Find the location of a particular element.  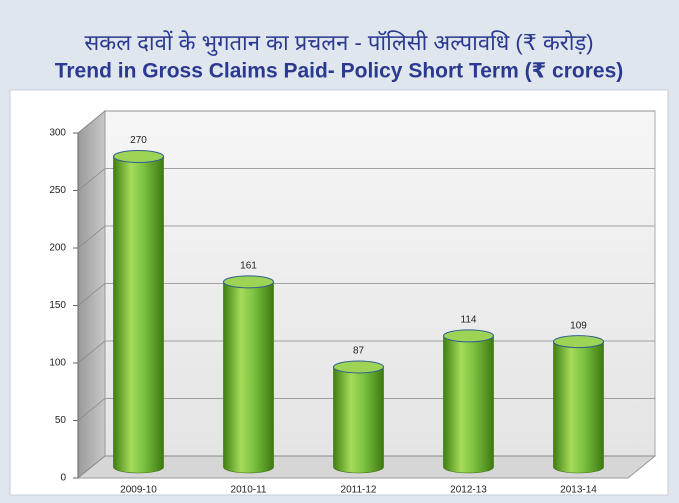

y-tick-label: 0 is located at coordinates (63, 478).